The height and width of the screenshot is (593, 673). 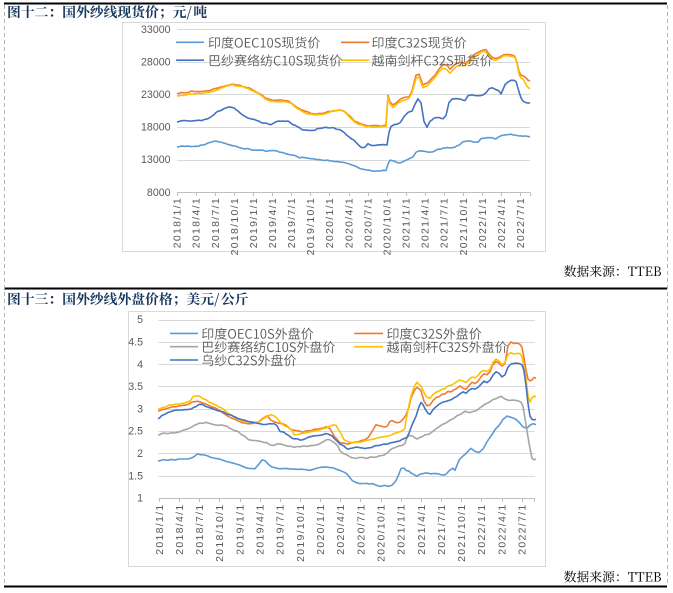 I want to click on svg-text: 4, so click(x=140, y=365).